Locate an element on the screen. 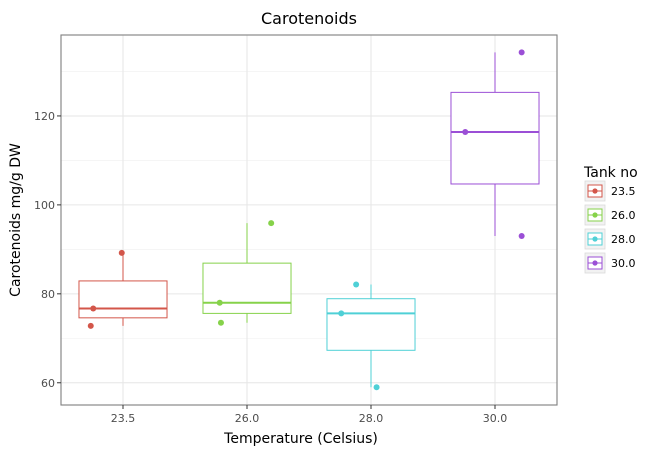 This screenshot has width=669, height=456. legend: Tank no 23.5 26.0 28.0 30.0 is located at coordinates (610, 219).